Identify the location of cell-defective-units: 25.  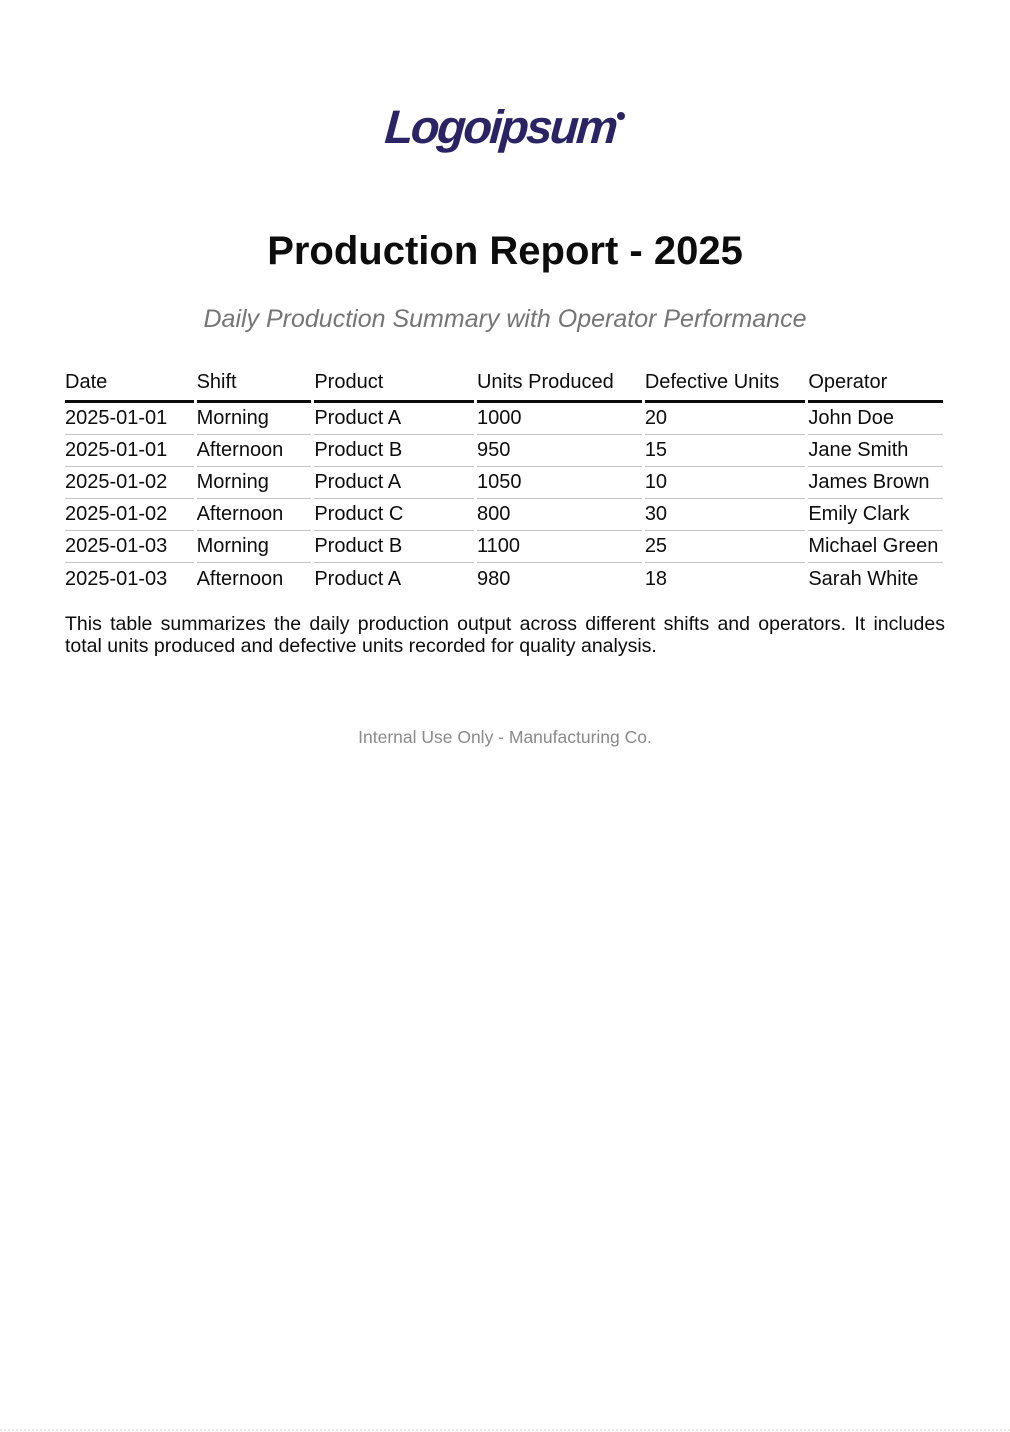
(725, 547).